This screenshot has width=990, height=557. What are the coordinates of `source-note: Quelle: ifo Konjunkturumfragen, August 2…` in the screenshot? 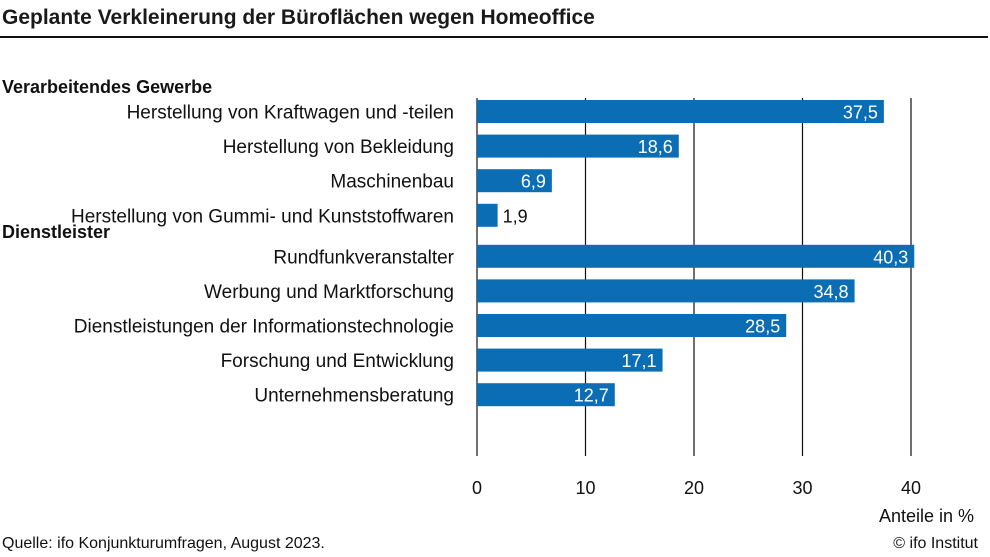 It's located at (163, 543).